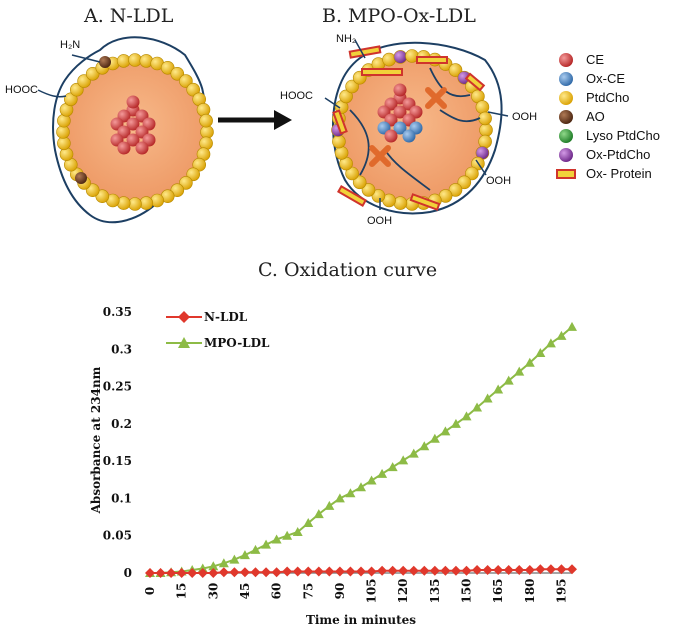 The height and width of the screenshot is (631, 685). What do you see at coordinates (481, 167) in the screenshot?
I see `hydroperoxide-link` at bounding box center [481, 167].